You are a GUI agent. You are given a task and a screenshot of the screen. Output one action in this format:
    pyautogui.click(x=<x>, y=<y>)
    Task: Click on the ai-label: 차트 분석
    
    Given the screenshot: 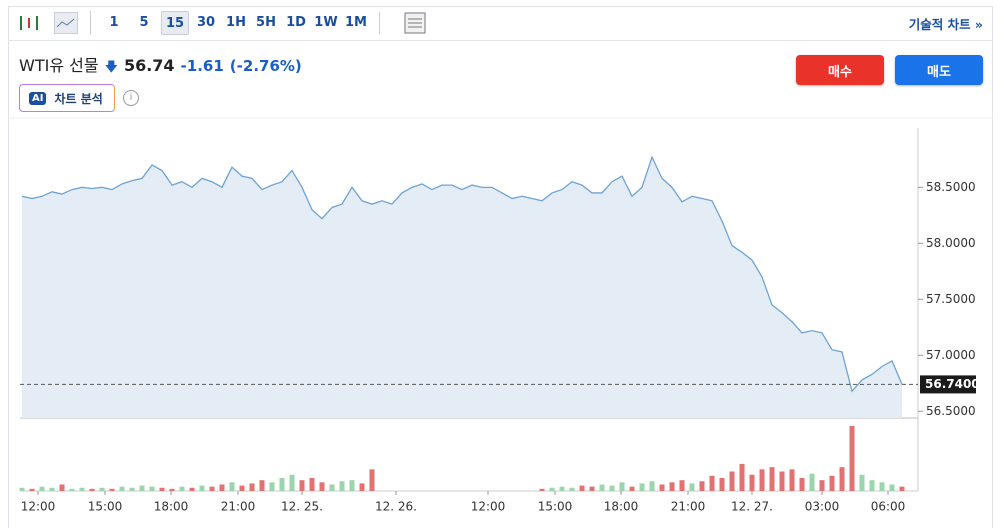 What is the action you would take?
    pyautogui.click(x=78, y=98)
    